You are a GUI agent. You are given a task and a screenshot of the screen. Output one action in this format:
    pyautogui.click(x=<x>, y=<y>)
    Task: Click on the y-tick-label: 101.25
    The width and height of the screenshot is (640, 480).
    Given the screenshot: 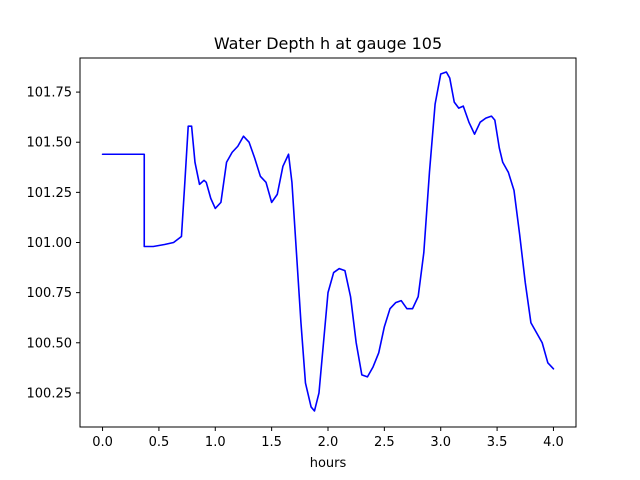 What is the action you would take?
    pyautogui.click(x=50, y=193)
    